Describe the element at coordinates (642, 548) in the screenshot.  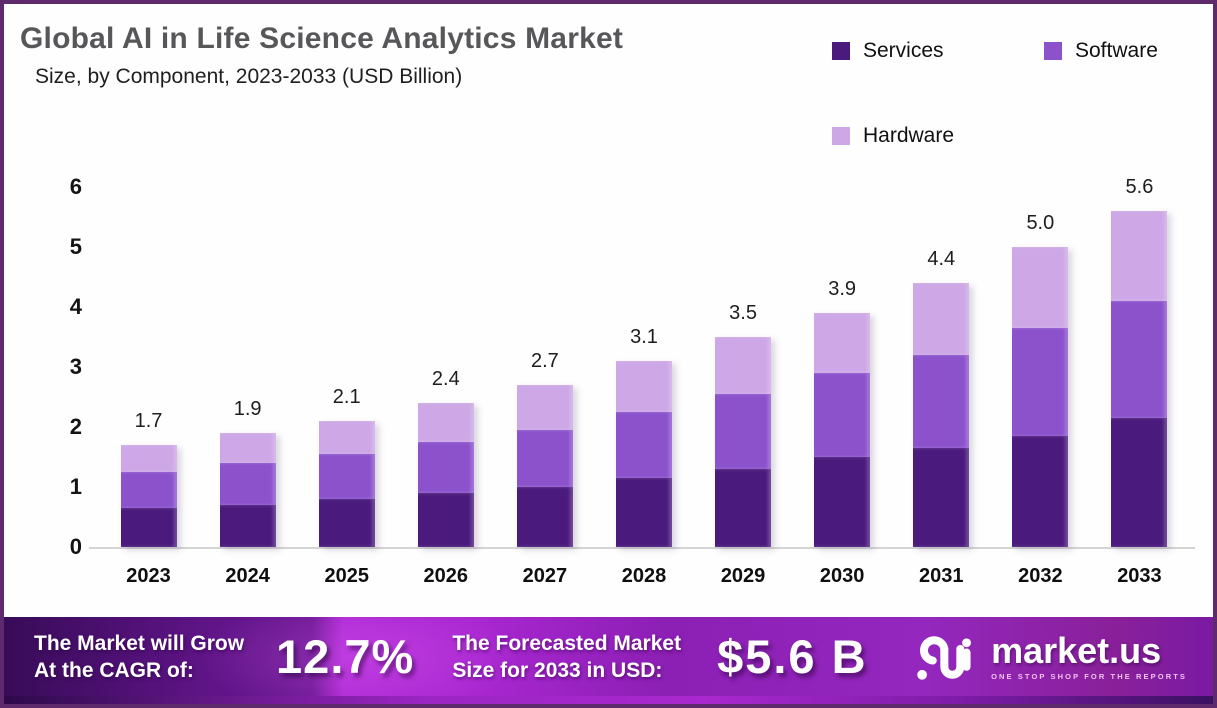
I see `x-axis-line` at that location.